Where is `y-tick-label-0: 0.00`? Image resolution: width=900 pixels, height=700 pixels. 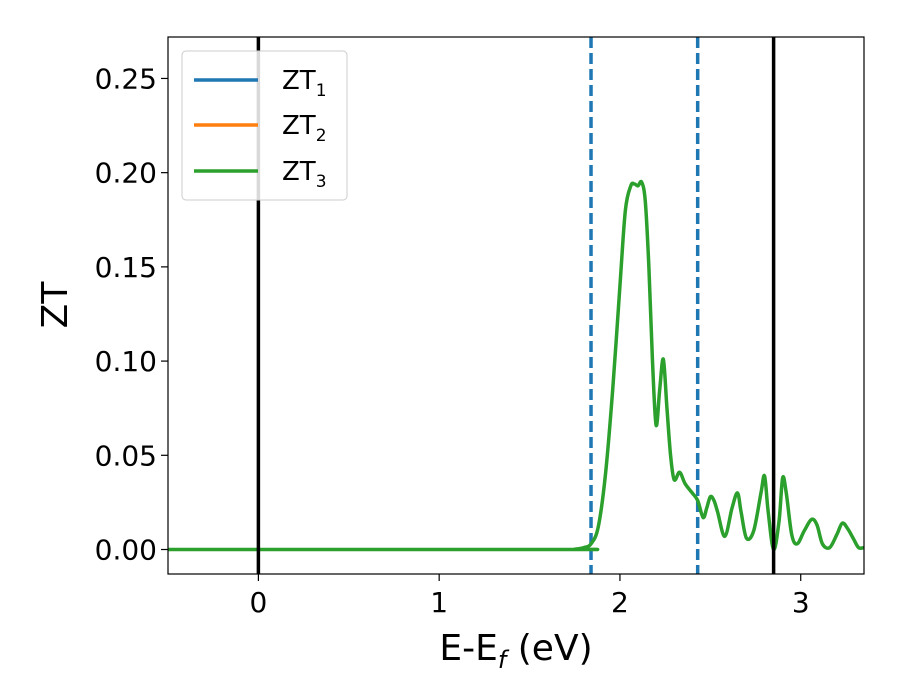
y-tick-label-0: 0.00 is located at coordinates (126, 550).